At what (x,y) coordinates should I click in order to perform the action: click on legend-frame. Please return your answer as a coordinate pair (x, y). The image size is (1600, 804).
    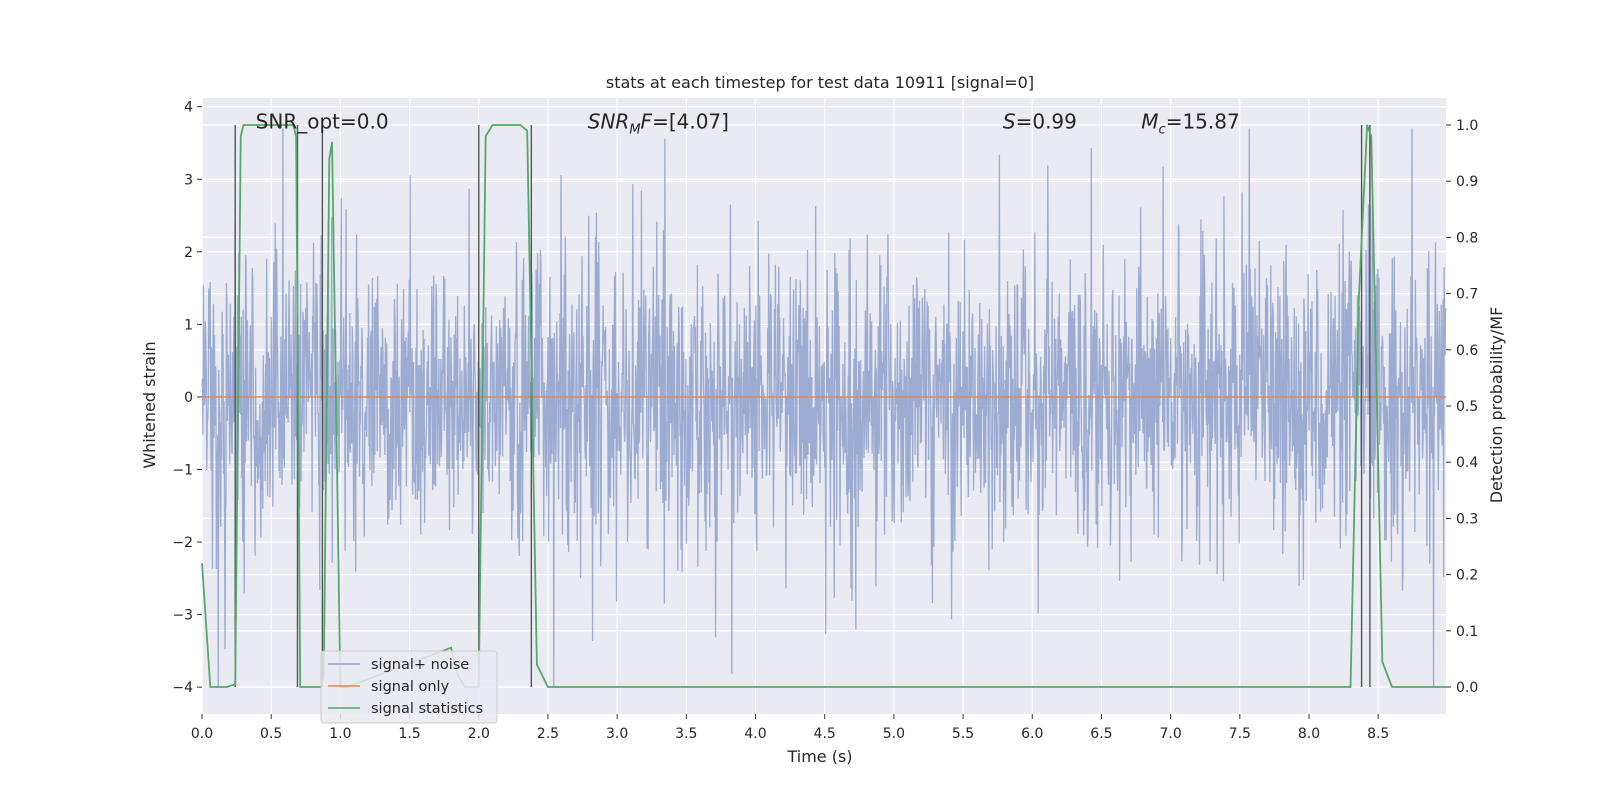
    Looking at the image, I should click on (409, 687).